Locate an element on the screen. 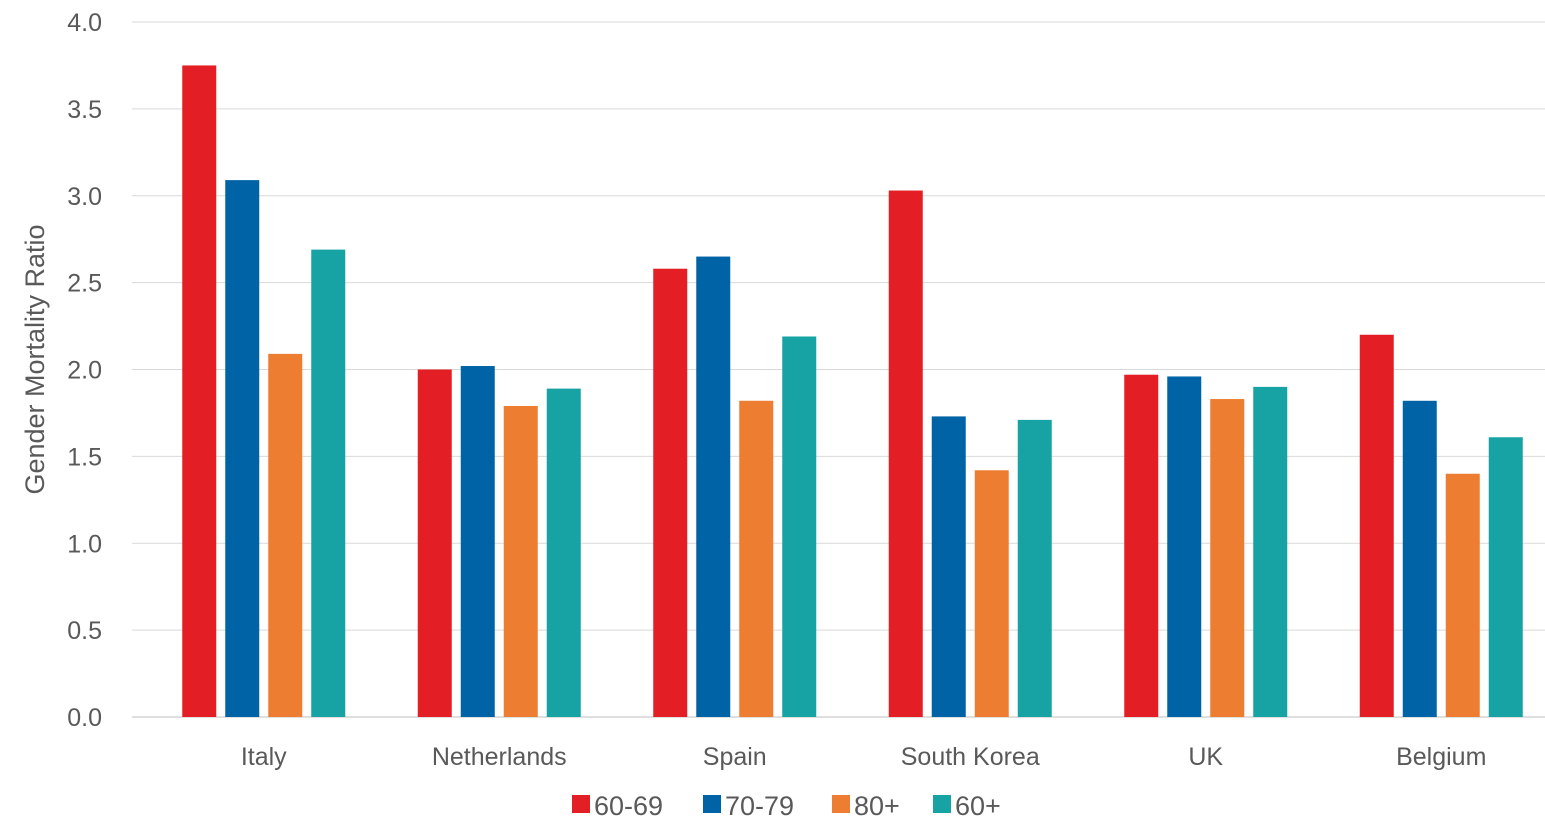 The width and height of the screenshot is (1545, 828). y-tick-label: 3.5 is located at coordinates (84, 110).